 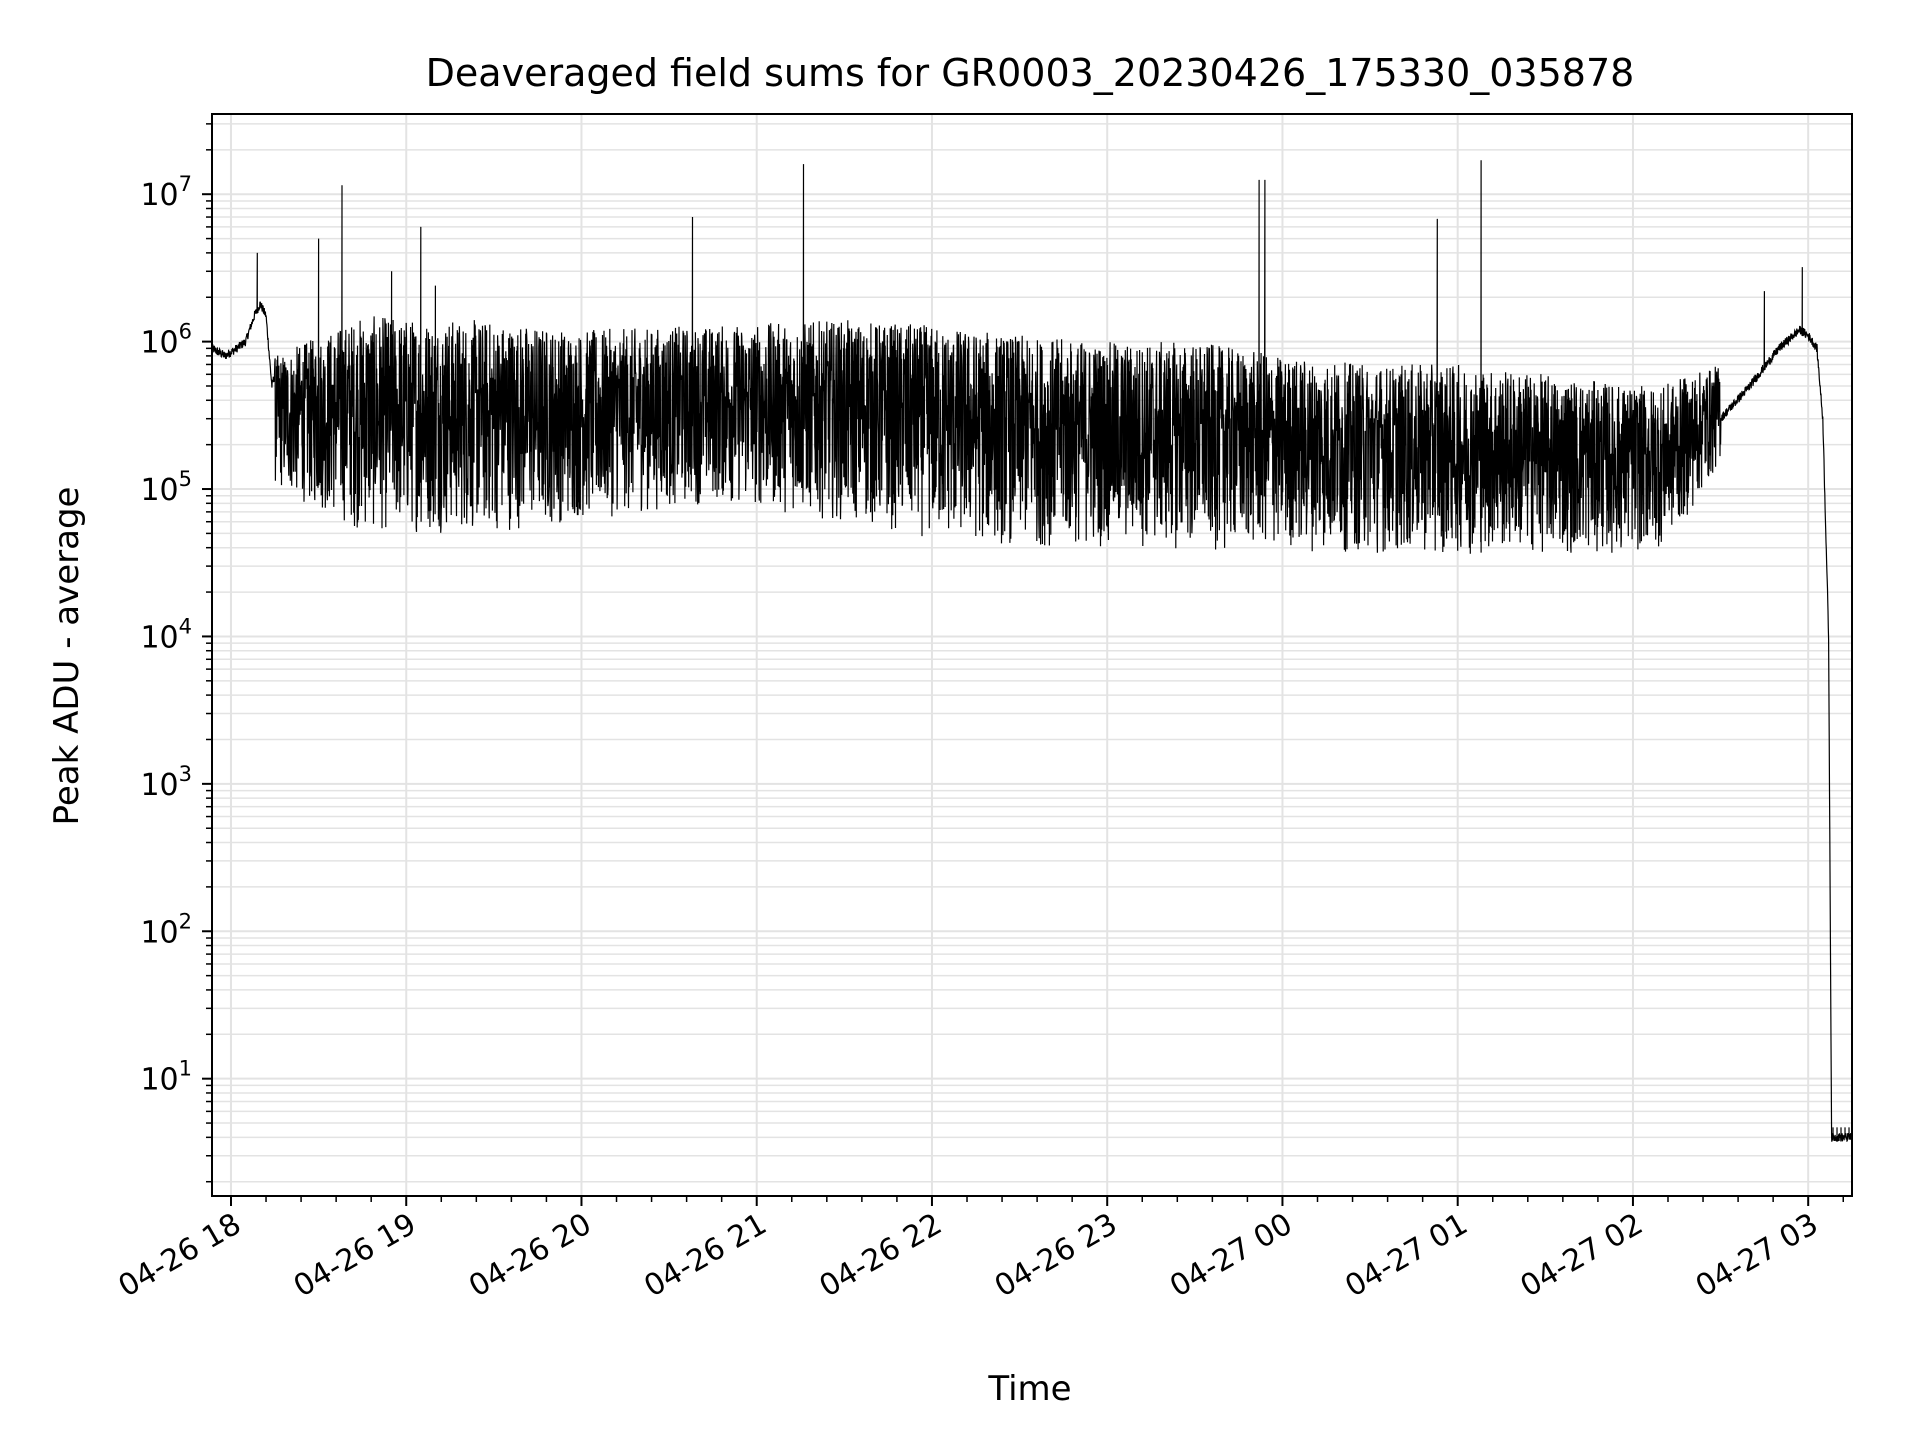 What do you see at coordinates (166, 929) in the screenshot?
I see `y-tick-label: 10²` at bounding box center [166, 929].